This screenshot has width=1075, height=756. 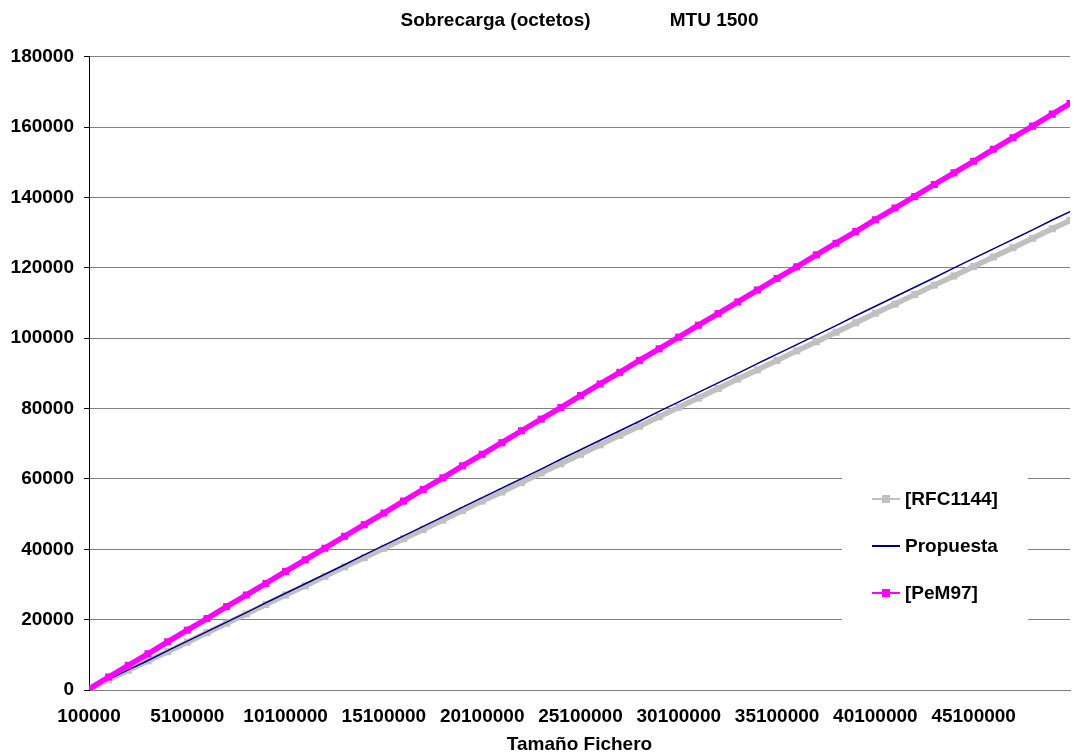 I want to click on y-tick-label: 160000, so click(x=42, y=126).